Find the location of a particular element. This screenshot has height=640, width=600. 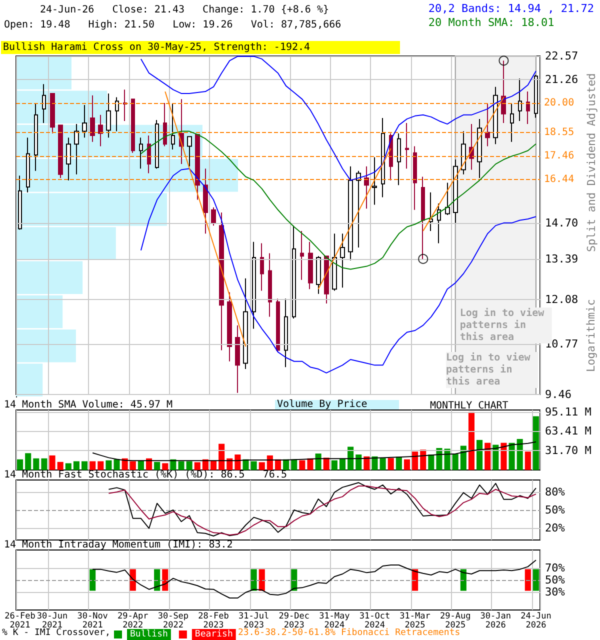

text: Logarithmic is located at coordinates (591, 335).